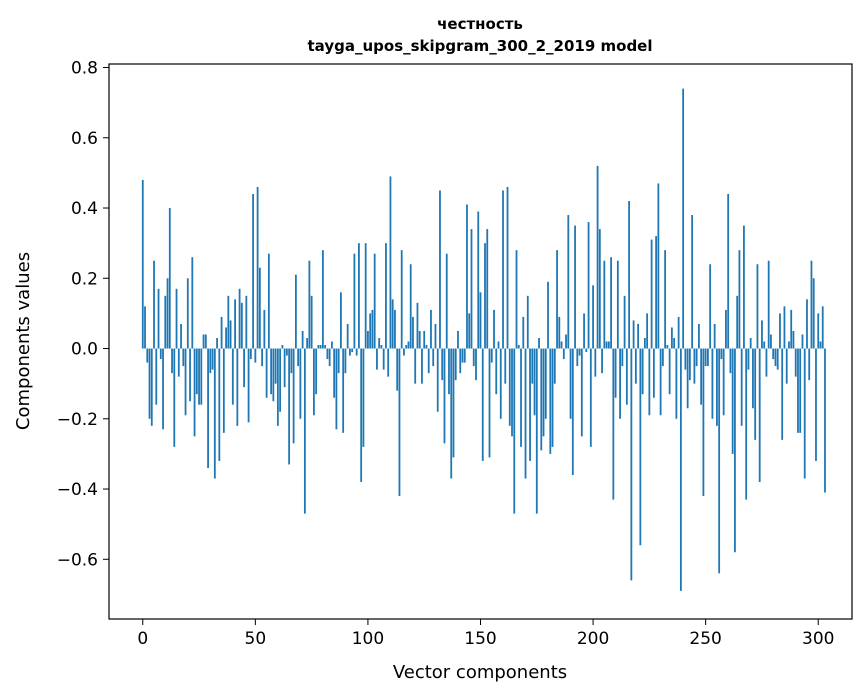  I want to click on x-tick-label: 300, so click(818, 639).